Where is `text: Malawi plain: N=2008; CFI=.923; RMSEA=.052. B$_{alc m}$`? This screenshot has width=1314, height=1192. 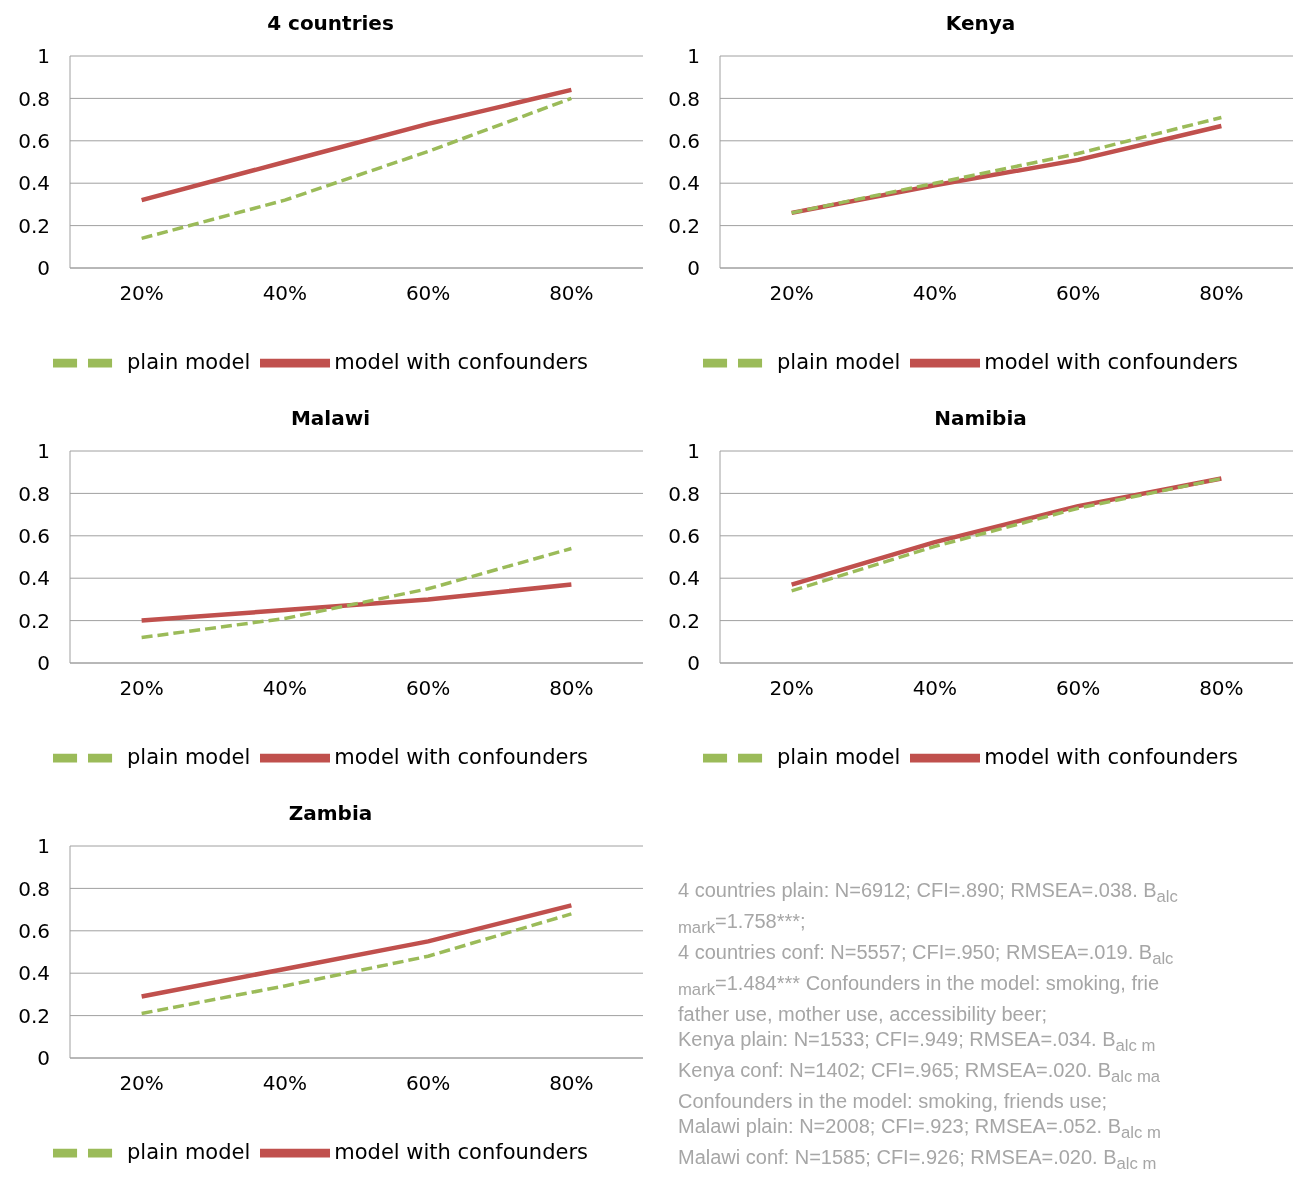 text: Malawi plain: N=2008; CFI=.923; RMSEA=.052. B$_{alc m}$ is located at coordinates (920, 1129).